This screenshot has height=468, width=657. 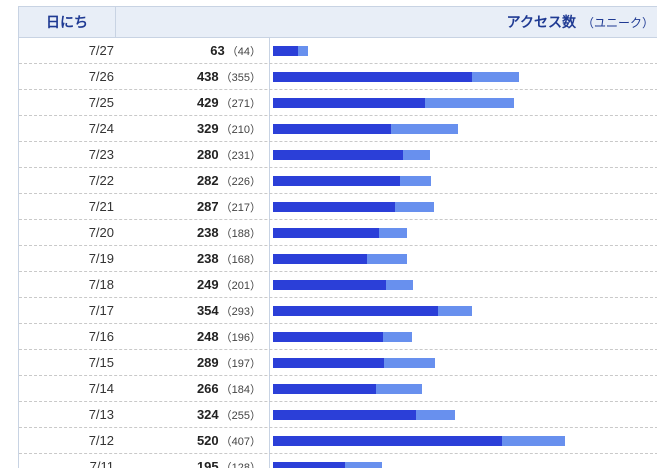 I want to click on row-total-visits: 520, so click(x=207, y=440).